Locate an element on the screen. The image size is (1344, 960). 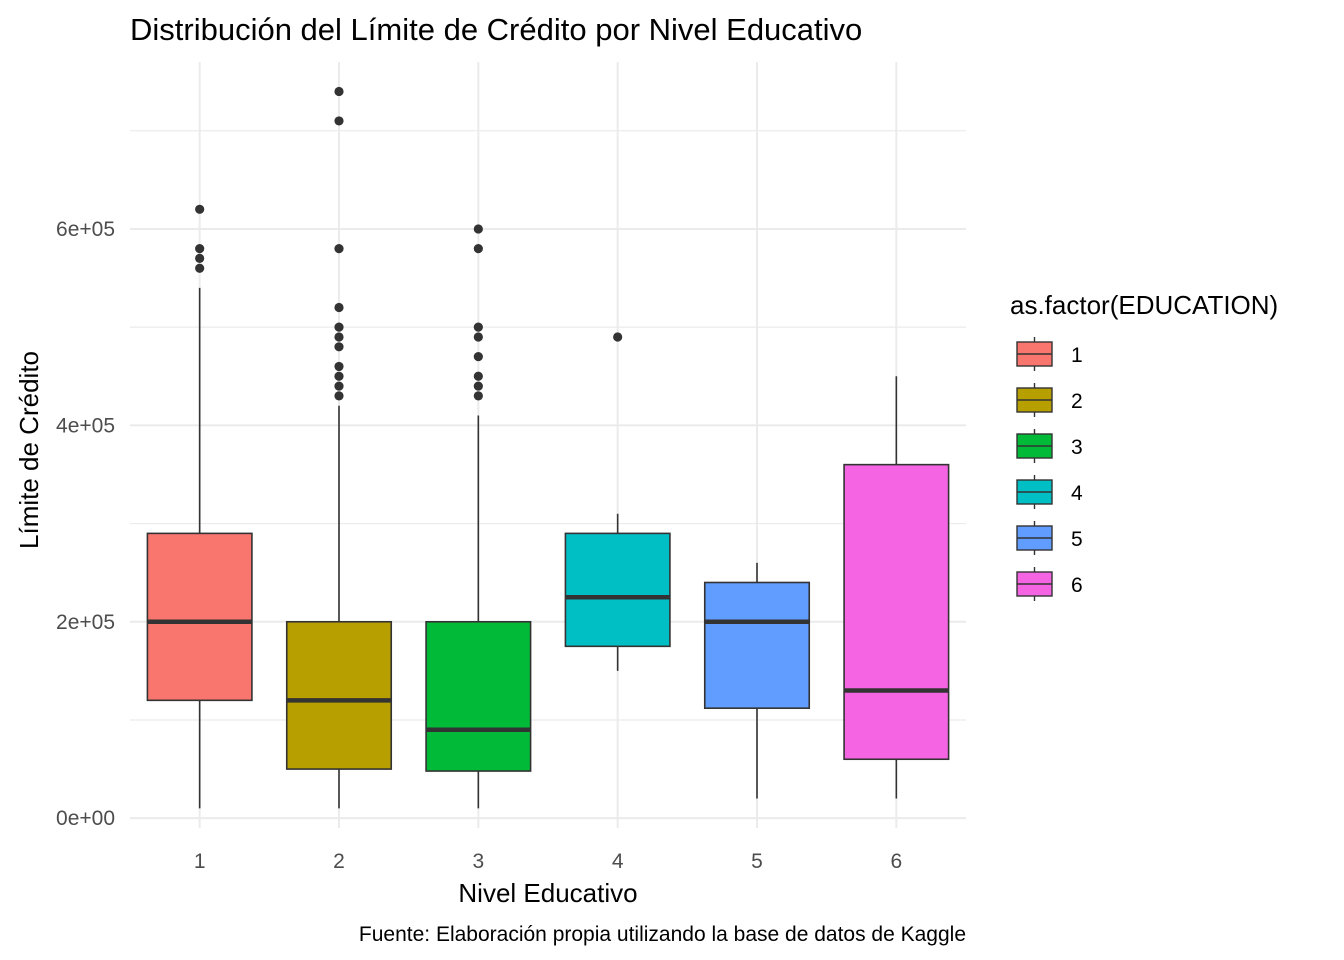
y-tick-label: 4e+05 is located at coordinates (85, 425).